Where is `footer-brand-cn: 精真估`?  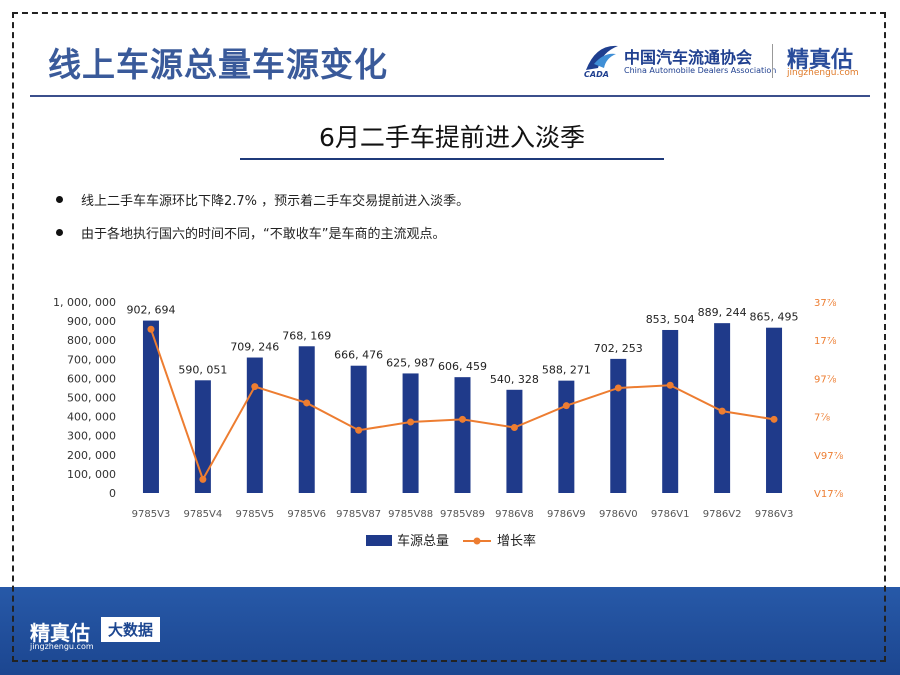 footer-brand-cn: 精真估 is located at coordinates (60, 633).